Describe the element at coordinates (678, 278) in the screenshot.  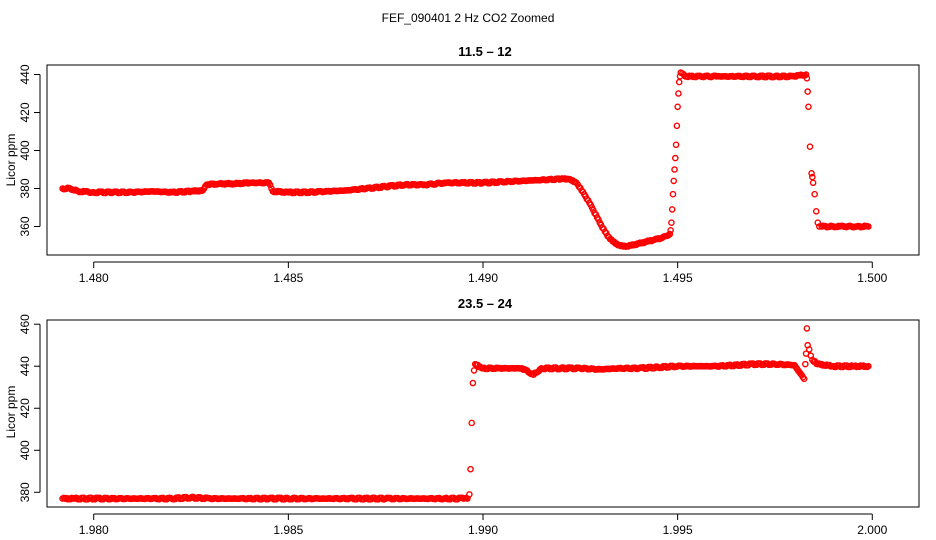
I see `x-tick-label: 1.495` at that location.